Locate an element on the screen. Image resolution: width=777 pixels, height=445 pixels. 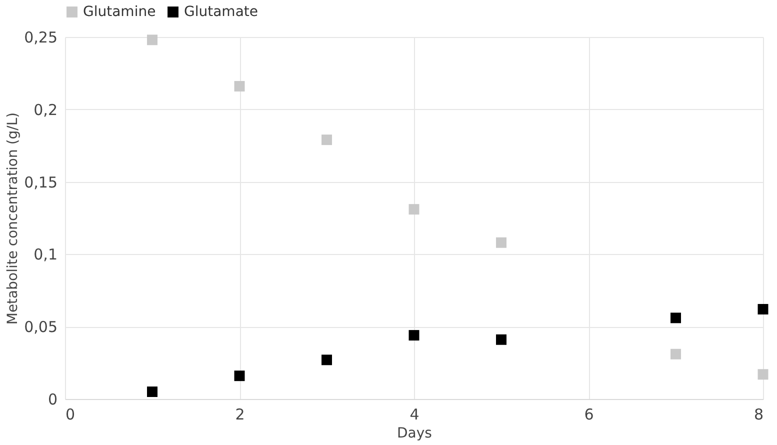
y-tick-label: 0,25 is located at coordinates (41, 37).